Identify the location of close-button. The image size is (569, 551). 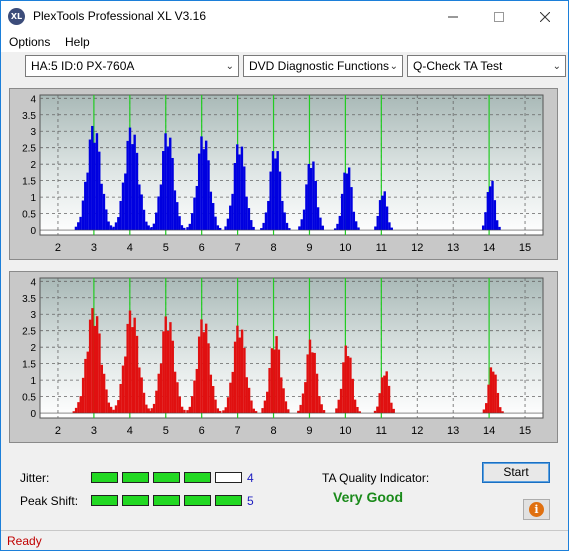
(545, 16).